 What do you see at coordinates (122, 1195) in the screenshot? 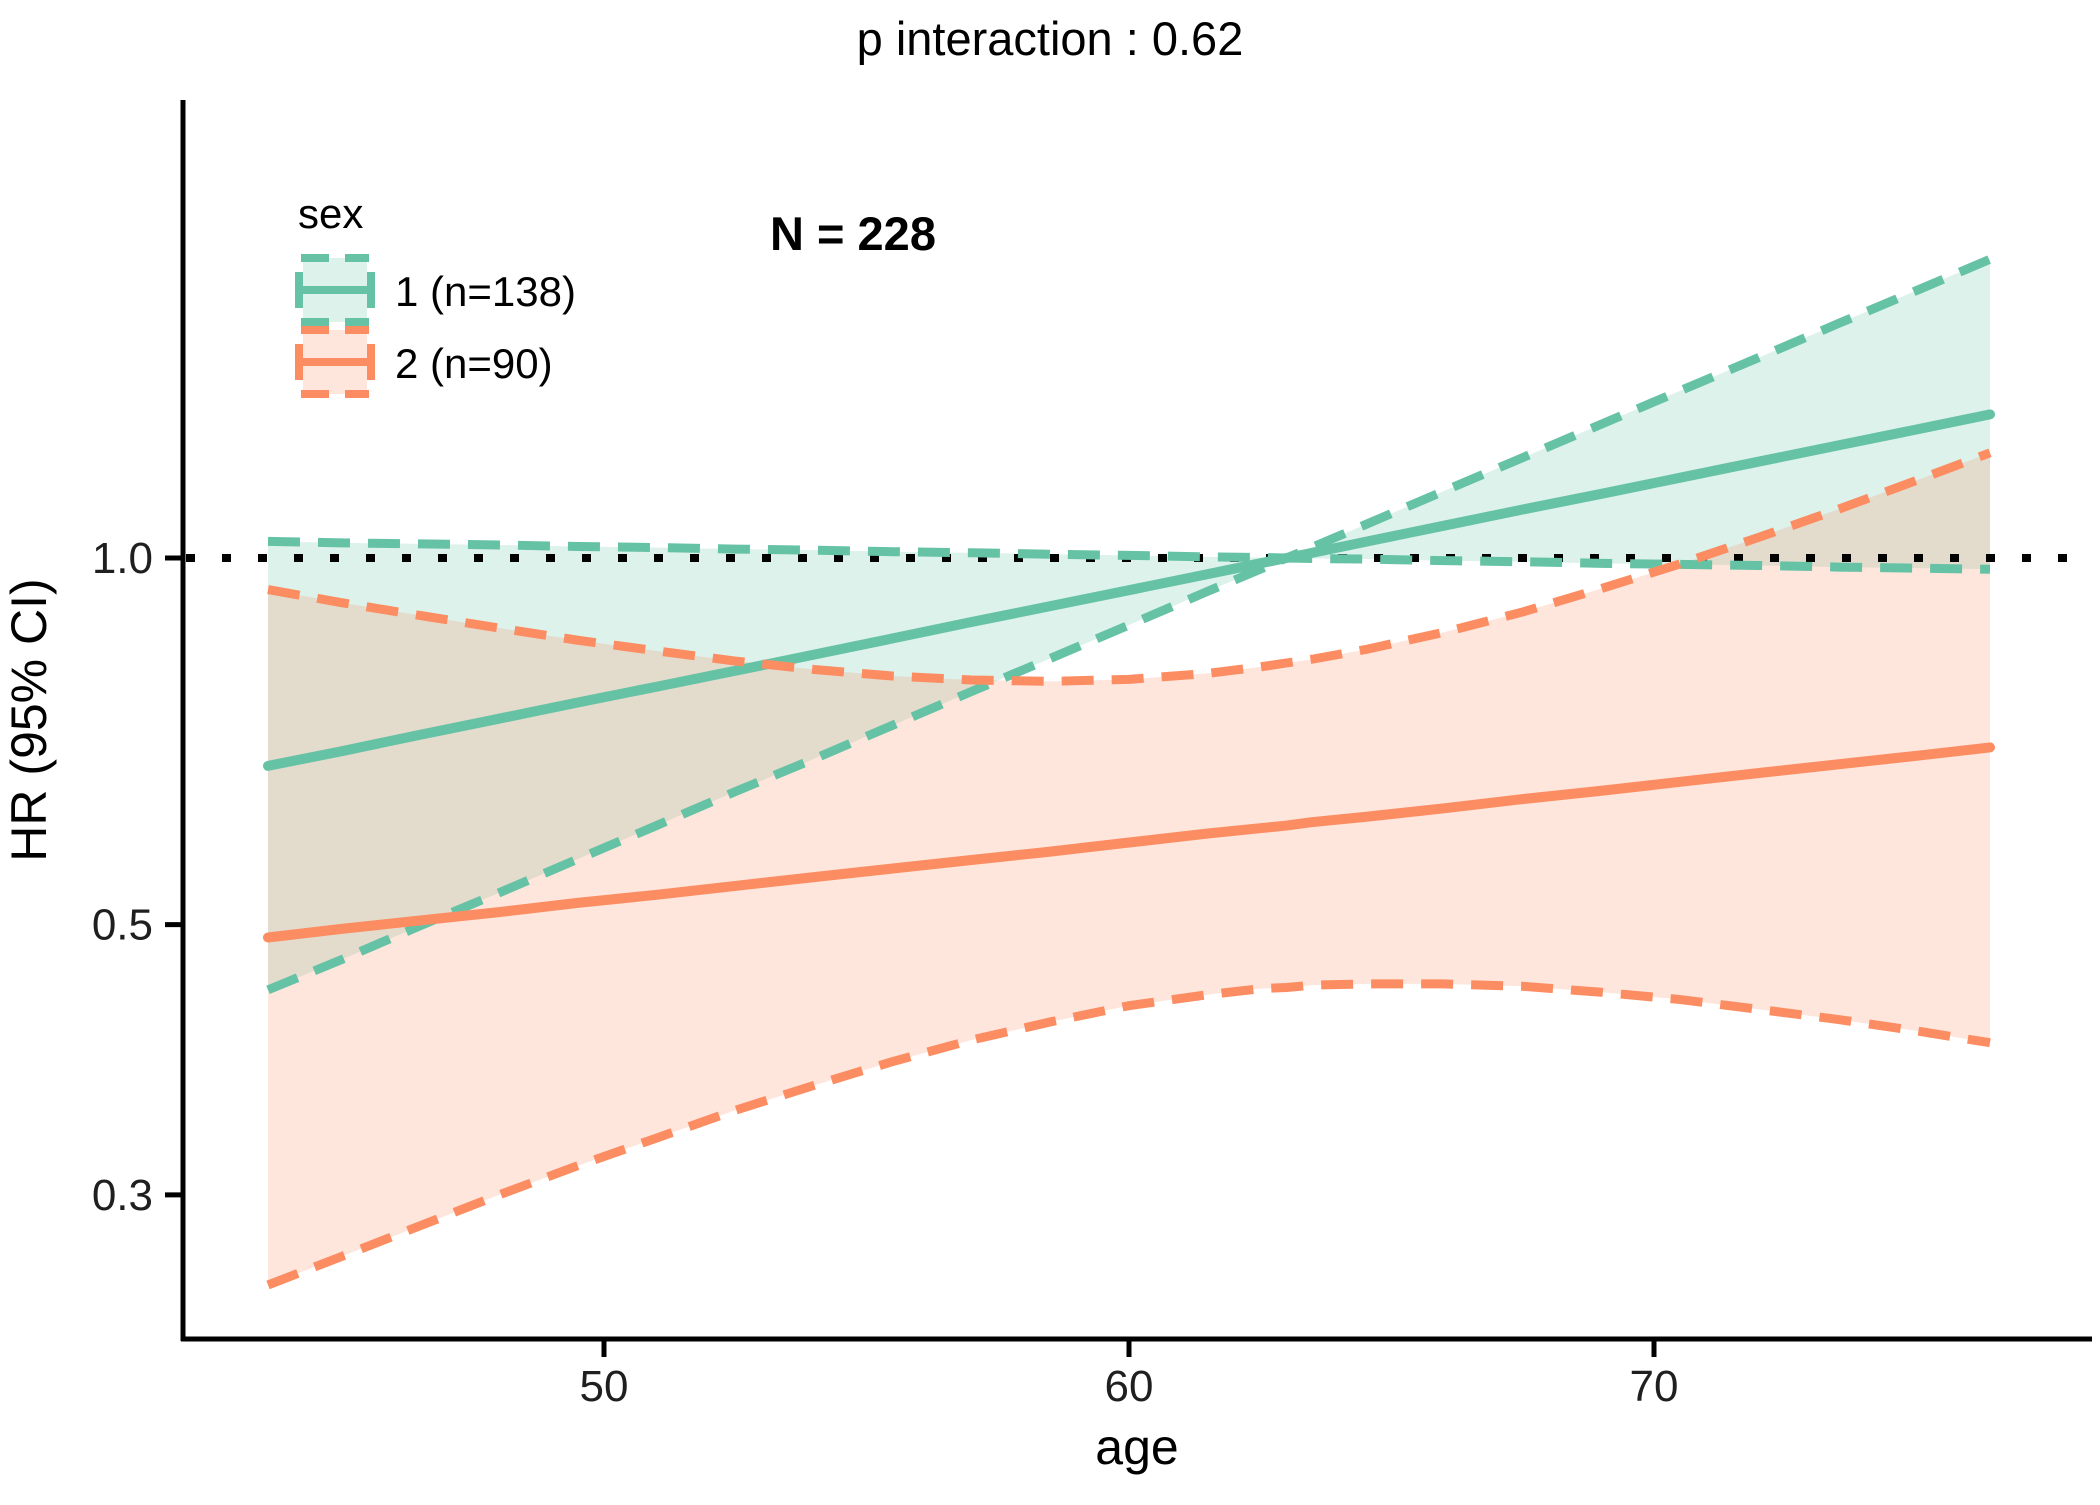
I see `y-tick-label: 0.3` at bounding box center [122, 1195].